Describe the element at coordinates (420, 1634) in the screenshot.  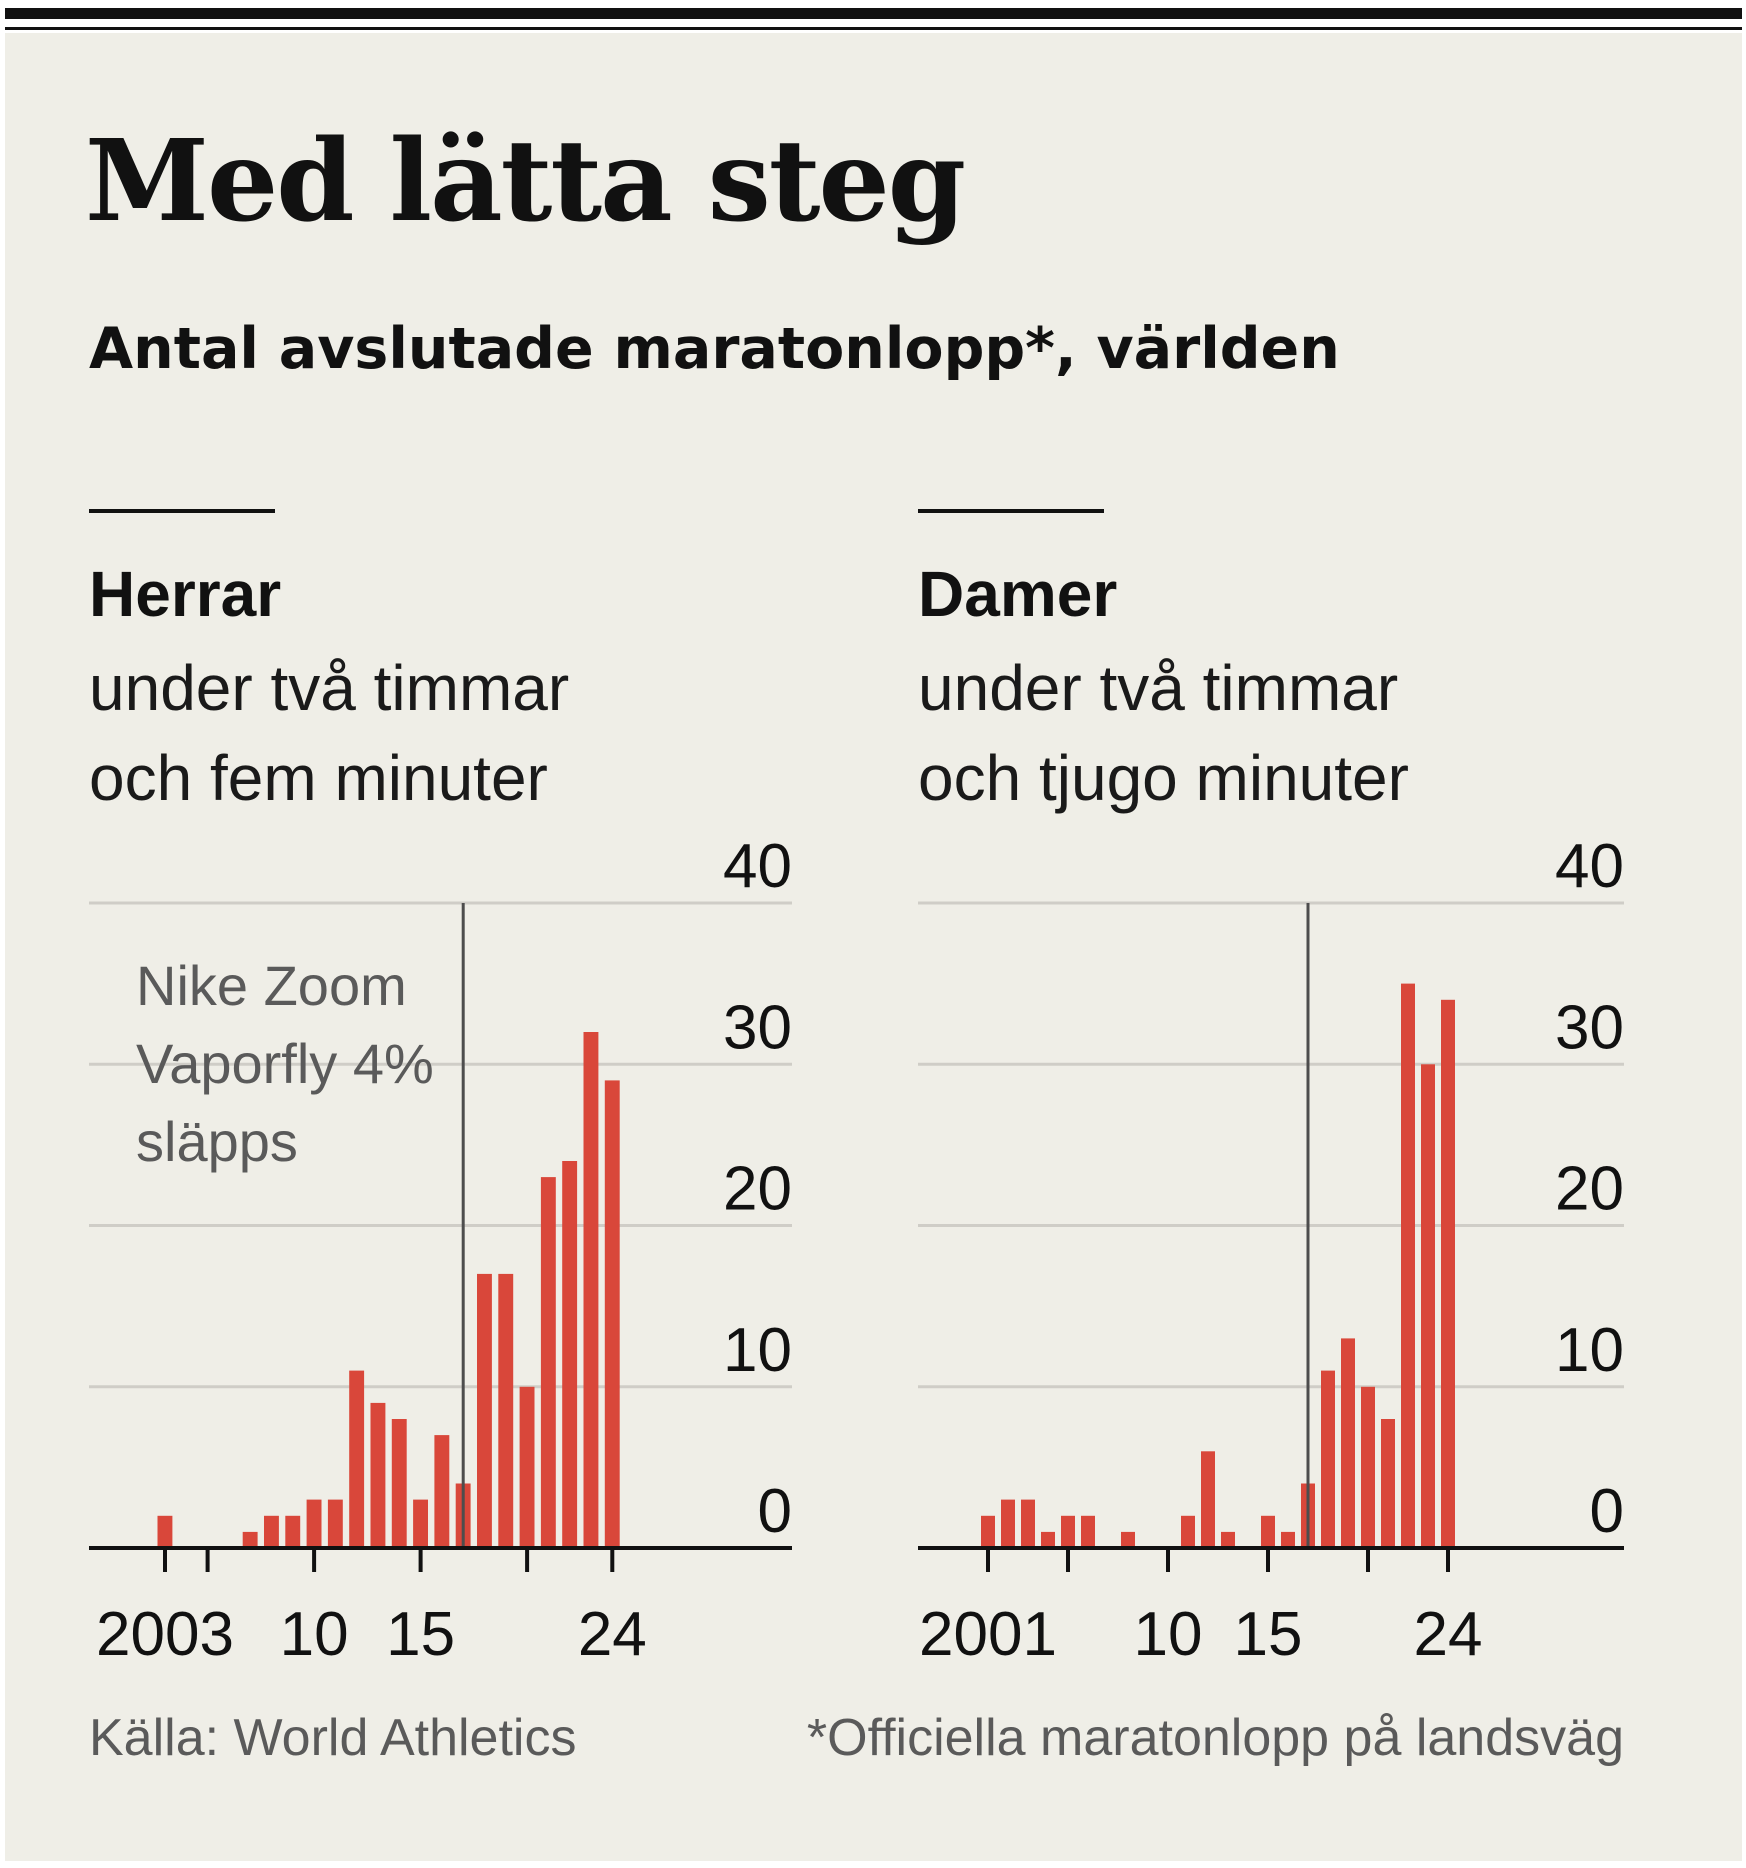
I see `herrar-x-tick-label: 15` at that location.